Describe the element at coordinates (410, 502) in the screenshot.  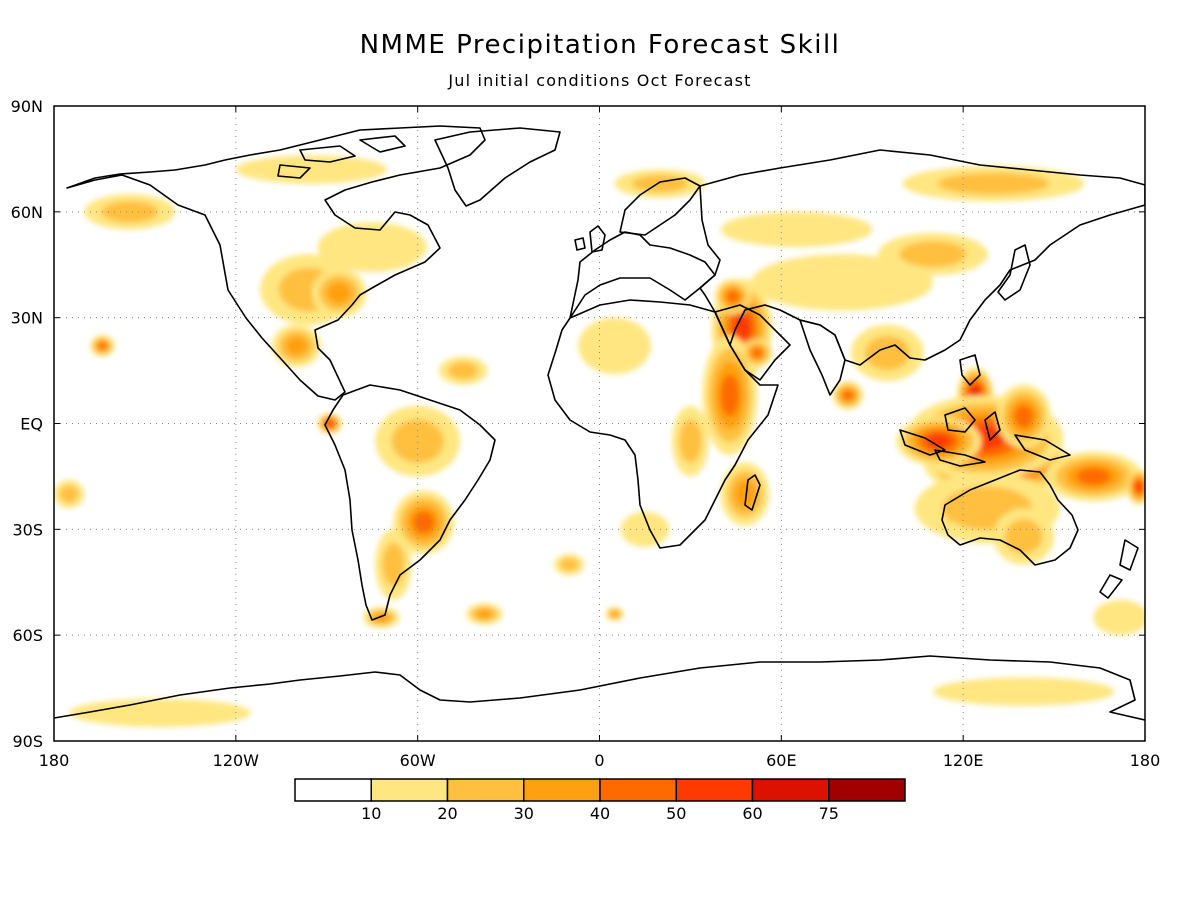
I see `coastline-south-america` at that location.